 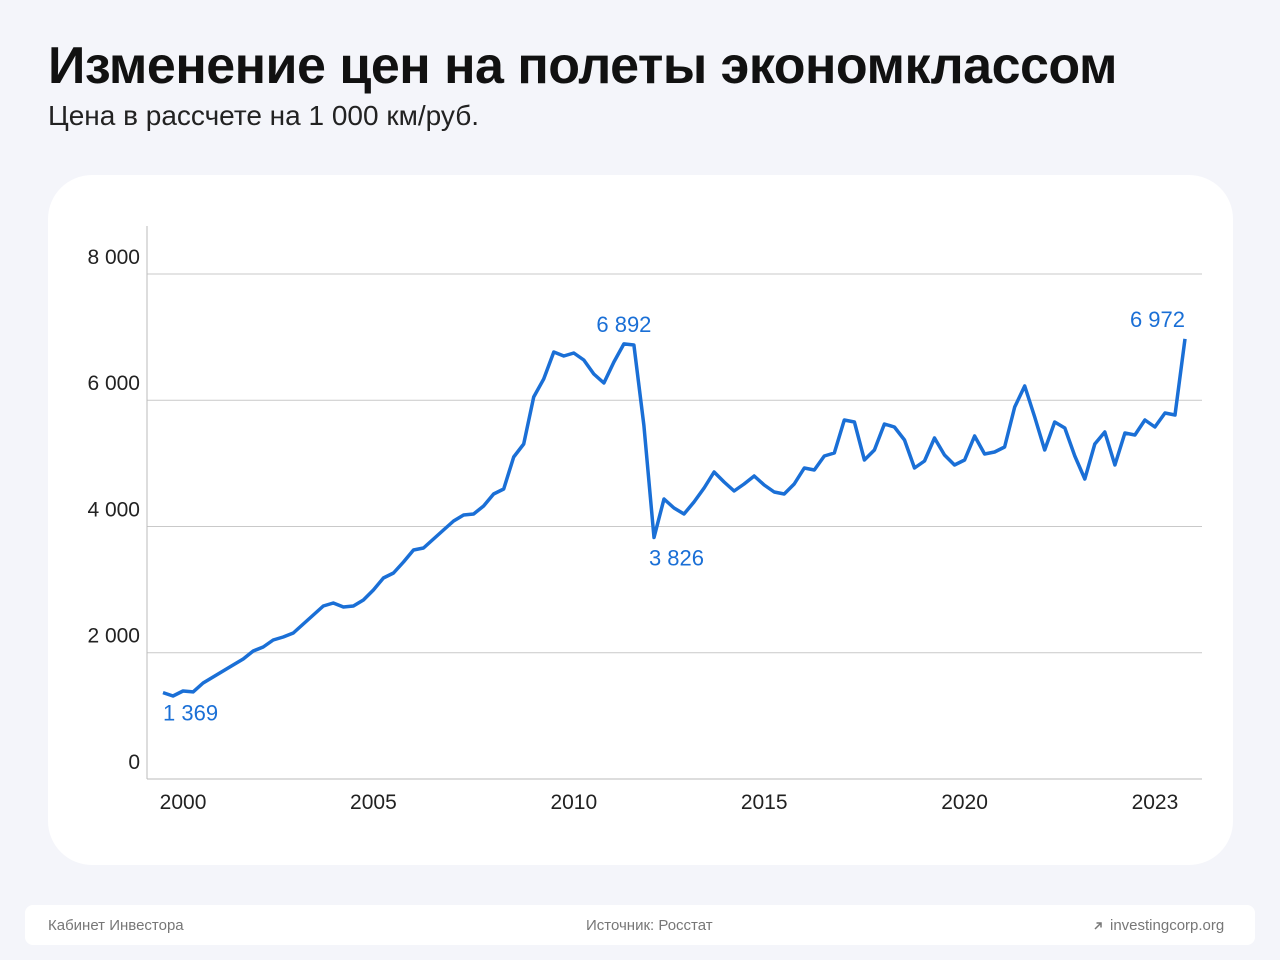 I want to click on data-label: 3 826, so click(x=676, y=557).